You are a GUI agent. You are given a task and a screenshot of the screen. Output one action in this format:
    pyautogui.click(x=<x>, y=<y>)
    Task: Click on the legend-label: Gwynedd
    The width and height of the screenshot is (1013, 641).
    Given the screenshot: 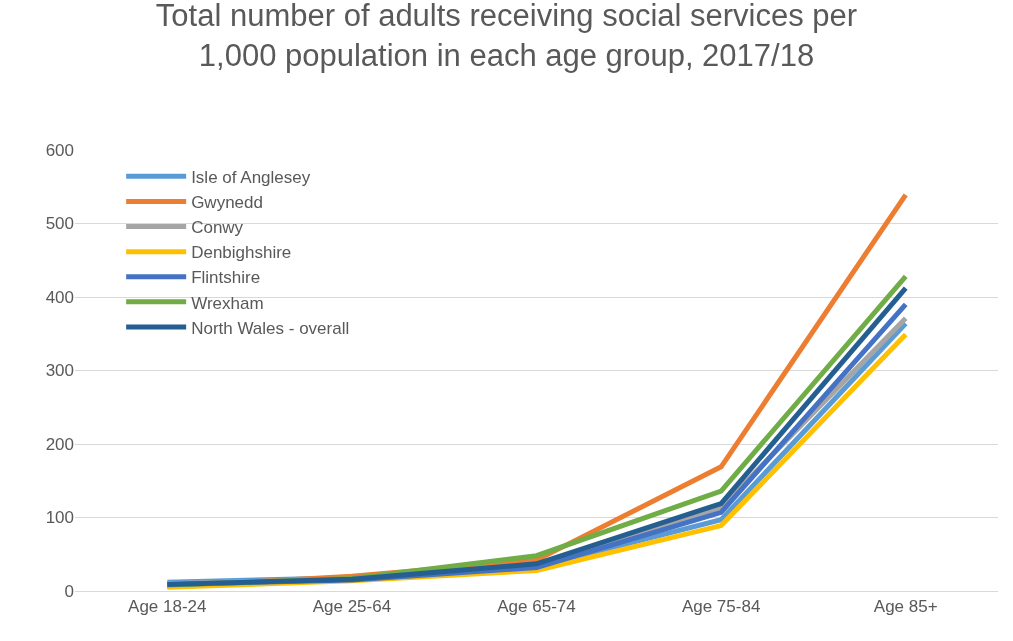 What is the action you would take?
    pyautogui.click(x=227, y=203)
    